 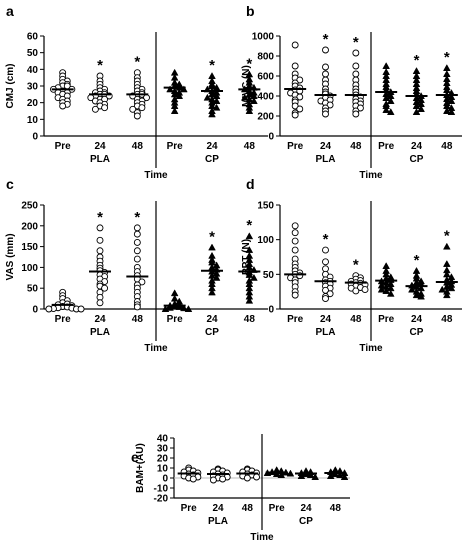 I want to click on y-tick-label: 150, so click(x=29, y=247).